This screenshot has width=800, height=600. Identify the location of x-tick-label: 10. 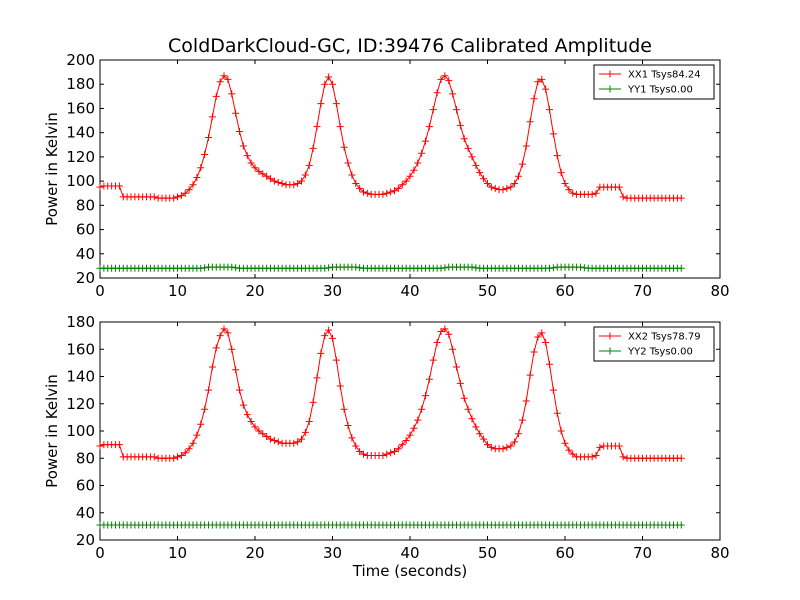
(177, 553).